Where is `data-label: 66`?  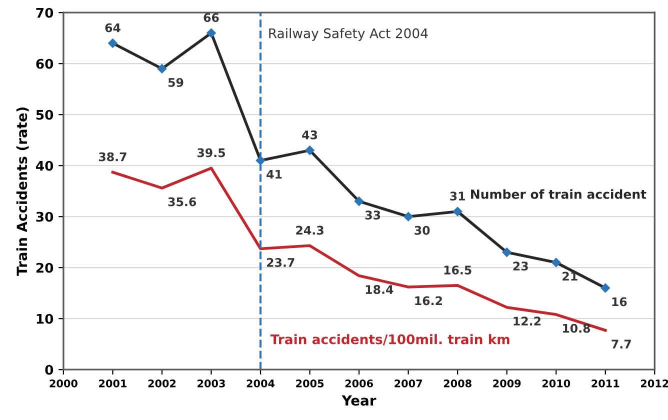
data-label: 66 is located at coordinates (211, 17).